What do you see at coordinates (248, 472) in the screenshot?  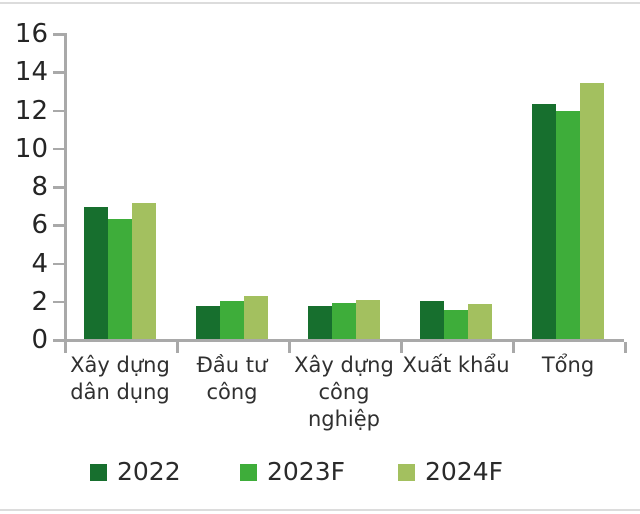 I see `legend-swatch-2023F` at bounding box center [248, 472].